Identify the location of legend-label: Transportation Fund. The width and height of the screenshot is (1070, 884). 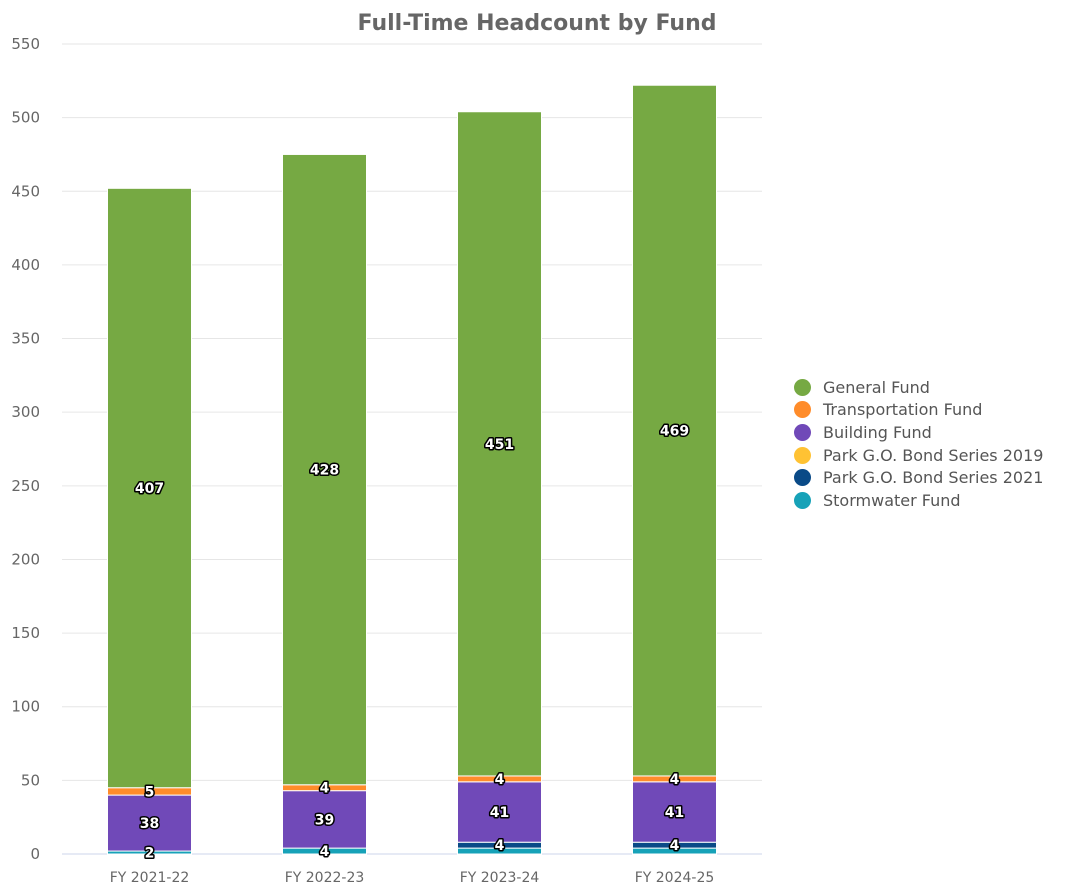
(903, 410).